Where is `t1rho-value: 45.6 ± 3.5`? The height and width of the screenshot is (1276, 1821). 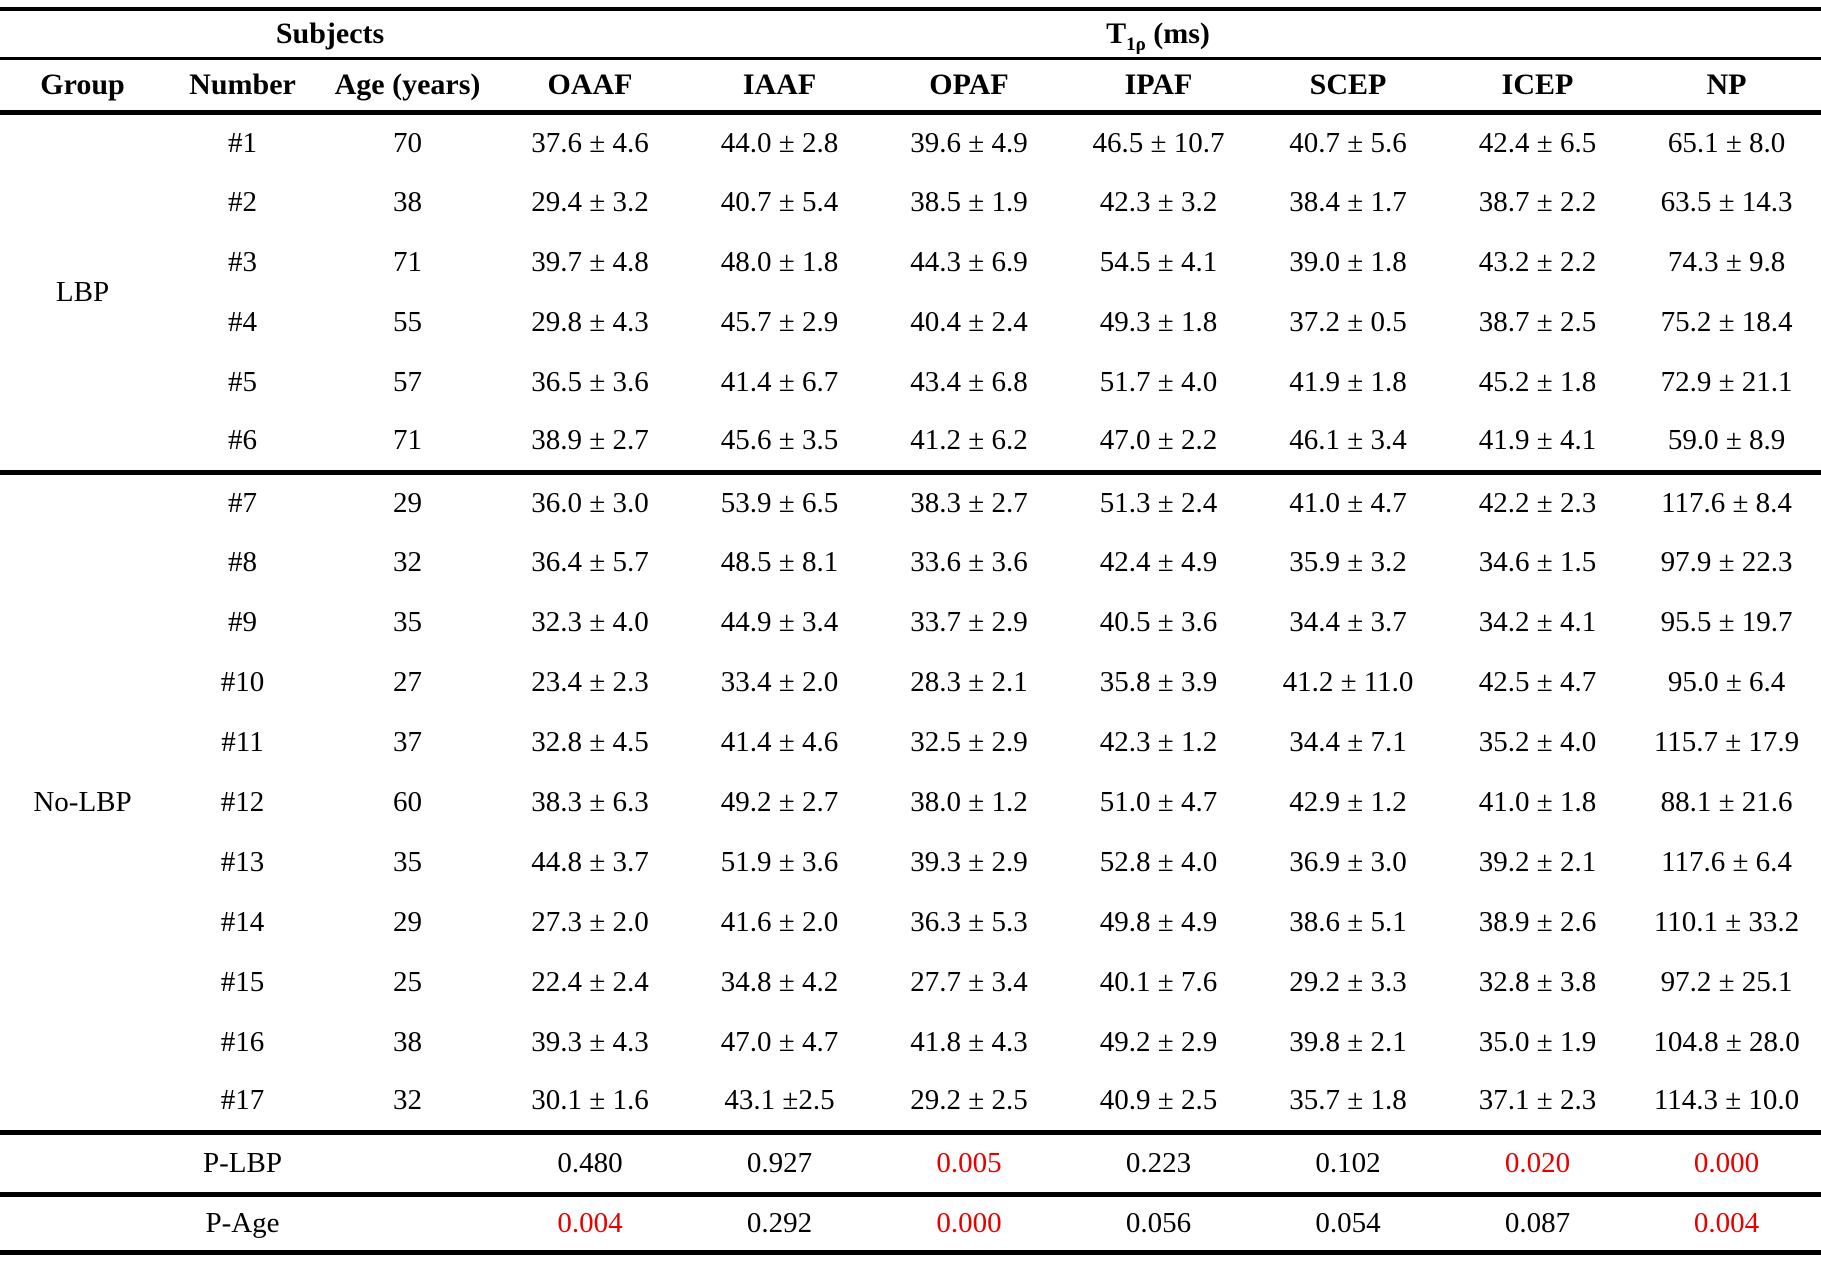 t1rho-value: 45.6 ± 3.5 is located at coordinates (779, 440).